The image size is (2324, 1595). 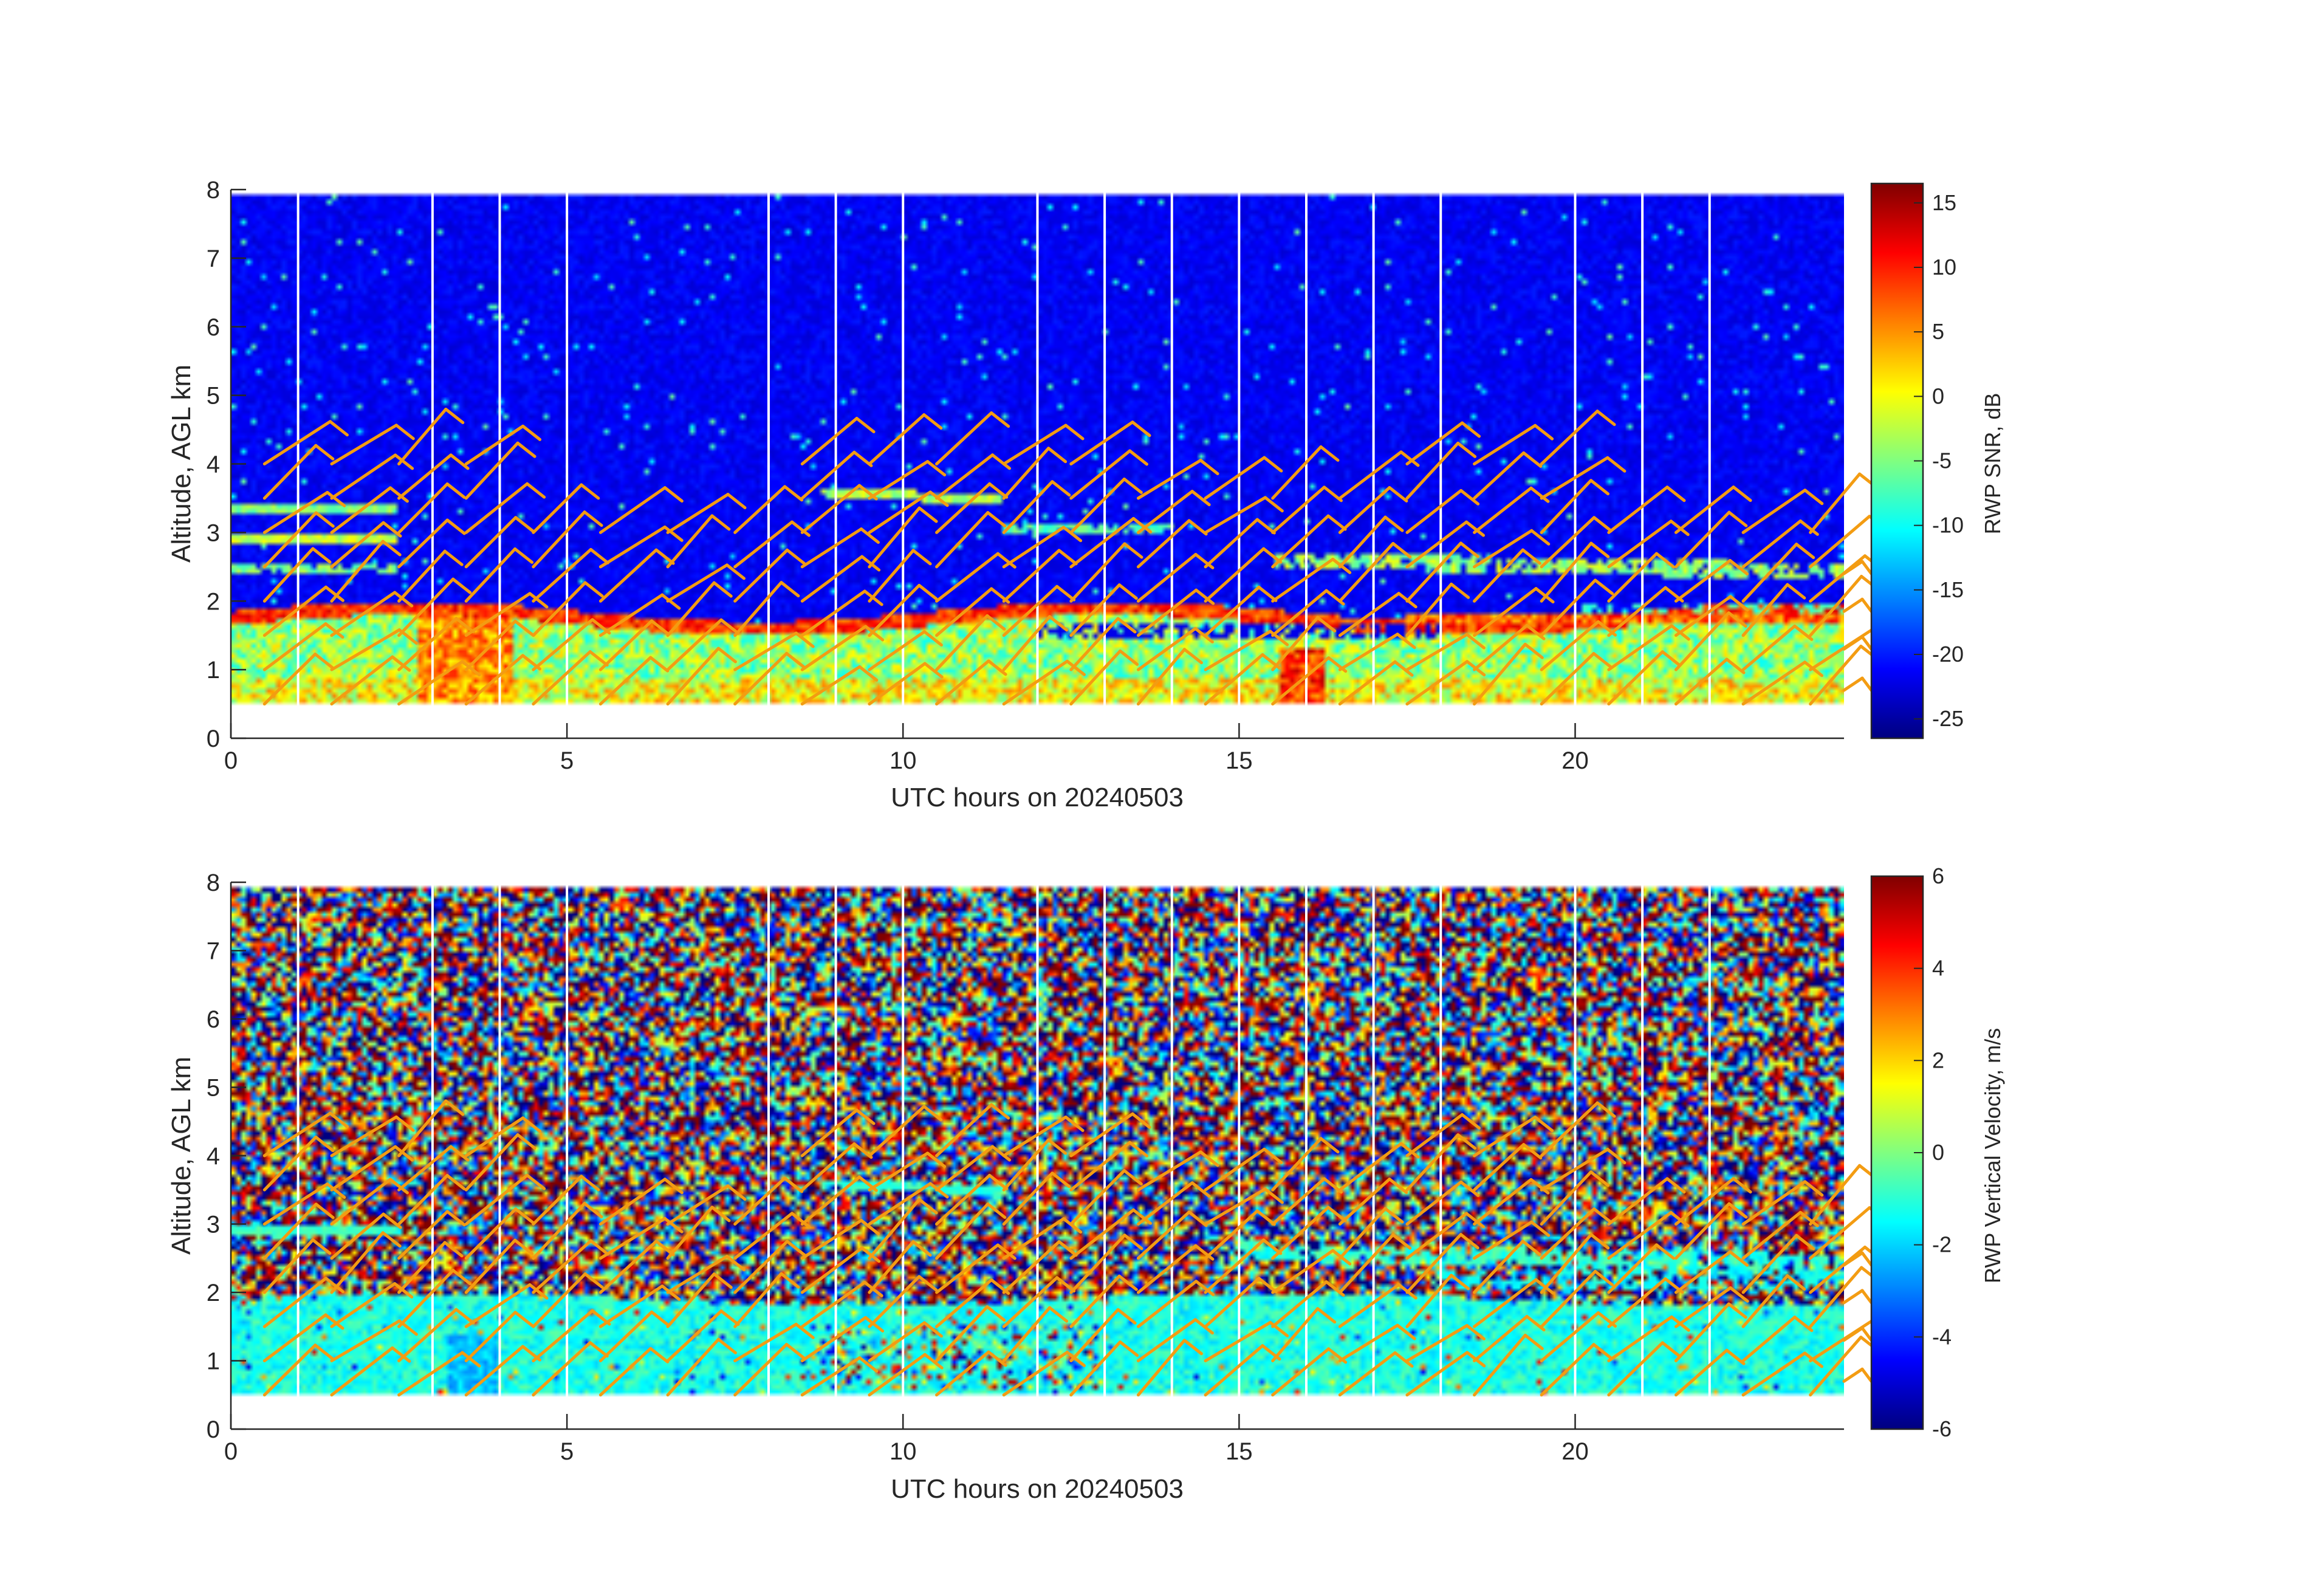 I want to click on colorbar-tick-label: 15, so click(x=1944, y=202).